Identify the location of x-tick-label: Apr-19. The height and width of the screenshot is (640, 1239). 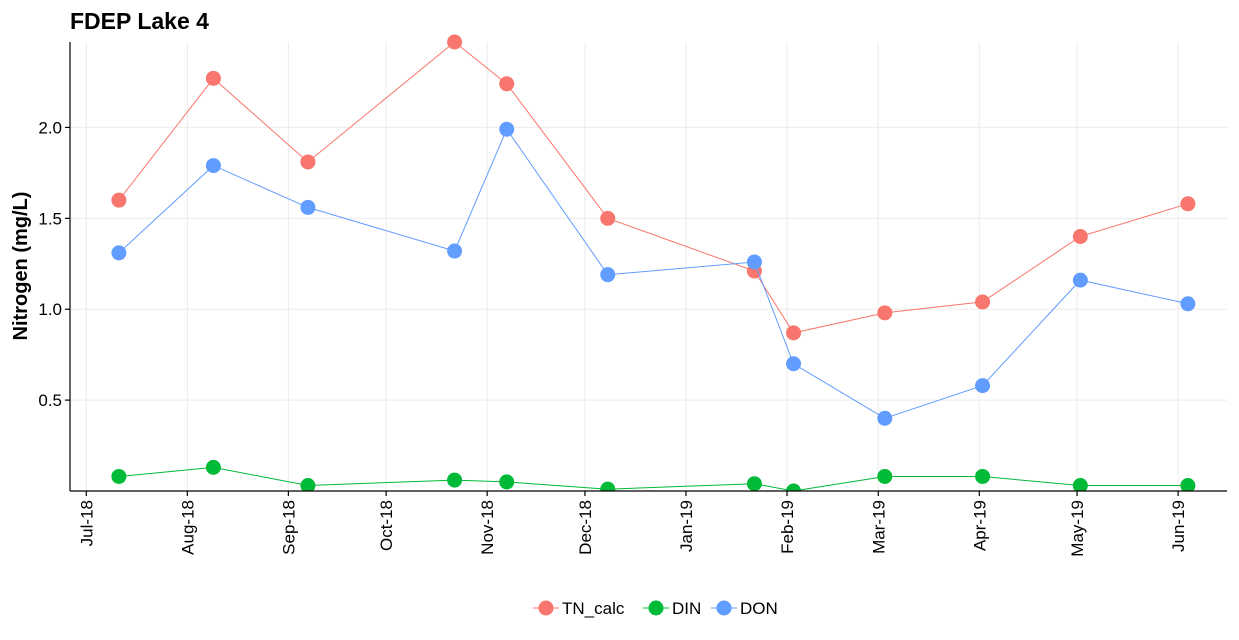
(979, 525).